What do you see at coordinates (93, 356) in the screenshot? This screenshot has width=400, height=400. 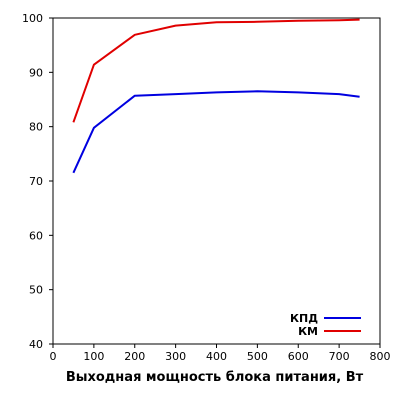 I see `x-tick-label: 100` at bounding box center [93, 356].